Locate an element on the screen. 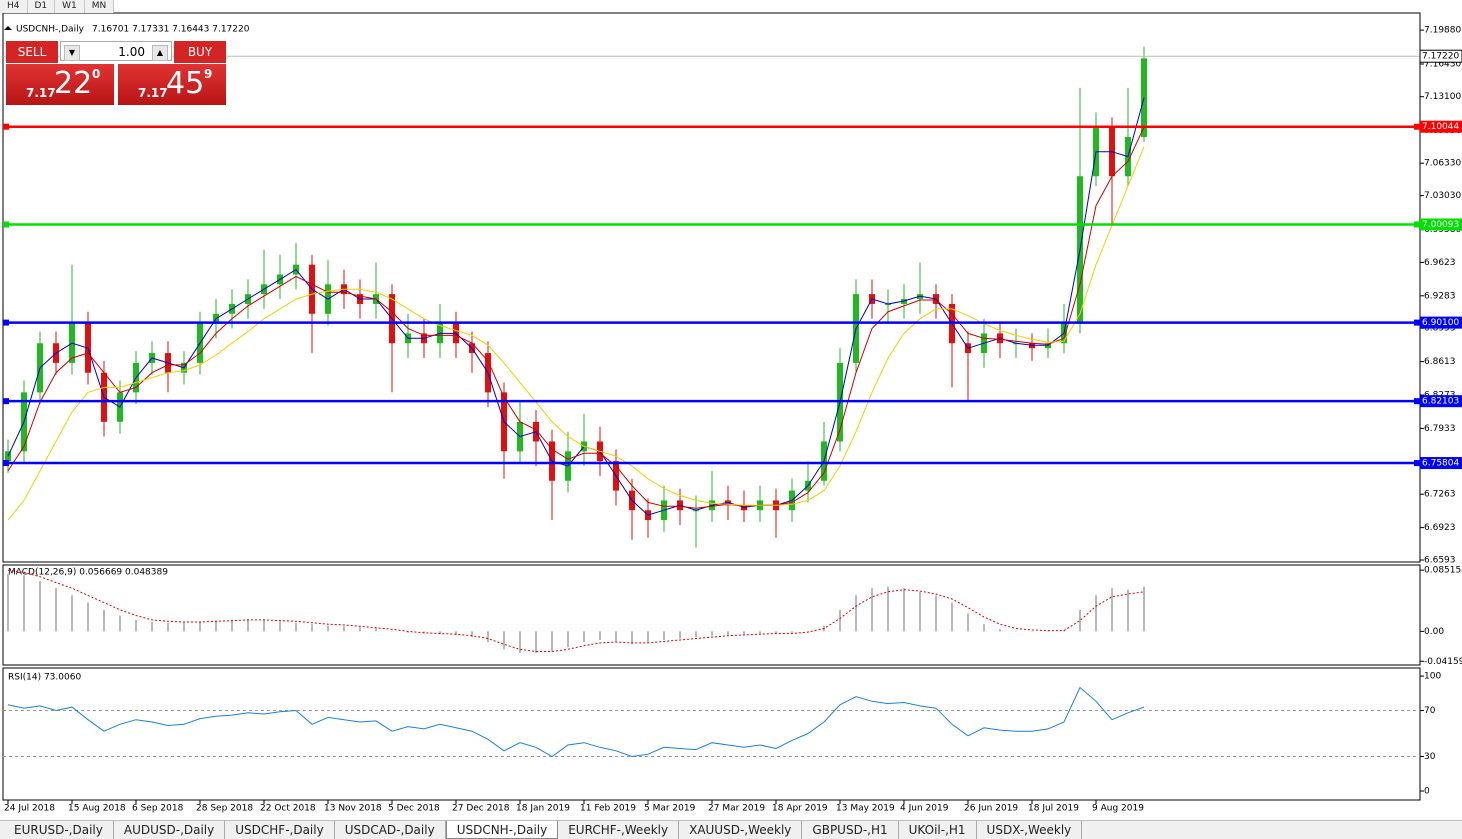 This screenshot has width=1462, height=839. volume-input: 1.00 is located at coordinates (116, 51).